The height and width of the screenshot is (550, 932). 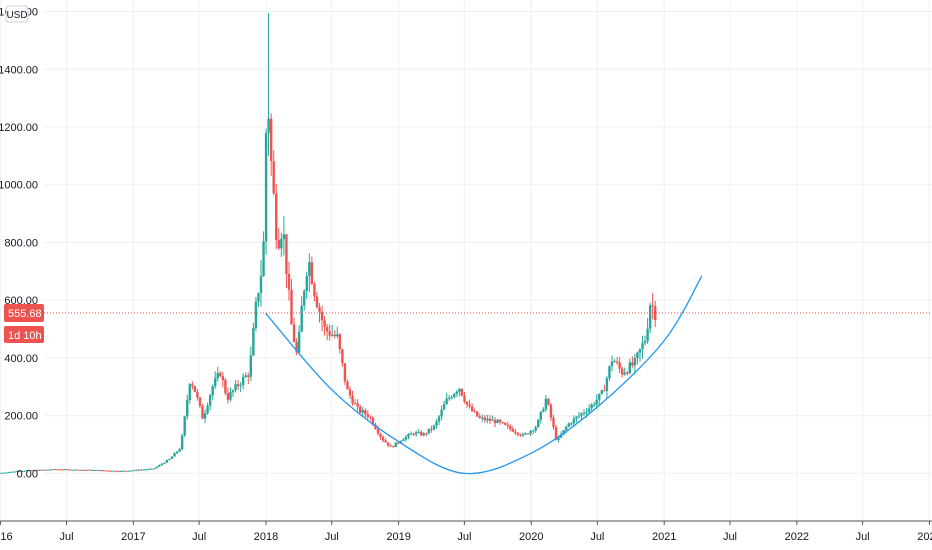 I want to click on currency-button: USD, so click(x=17, y=14).